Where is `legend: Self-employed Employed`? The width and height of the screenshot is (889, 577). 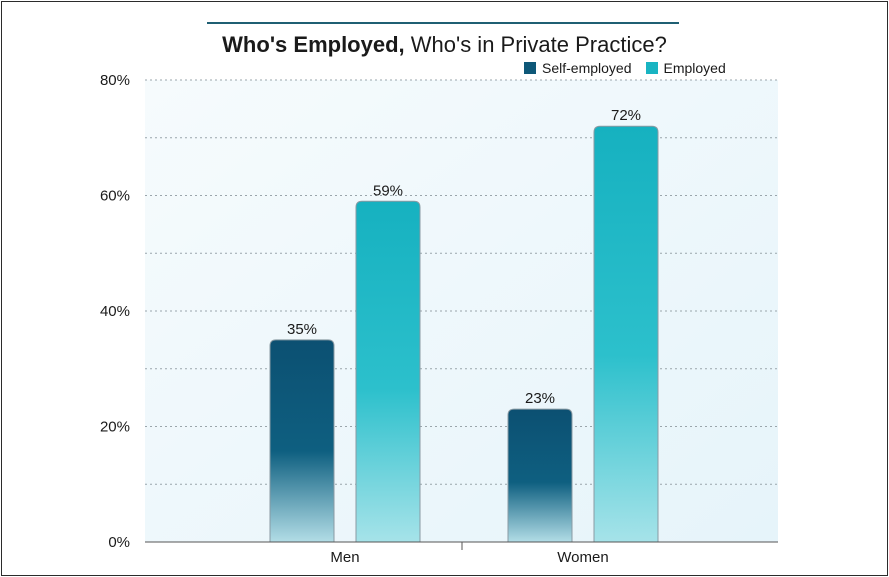
legend: Self-employed Employed is located at coordinates (625, 68).